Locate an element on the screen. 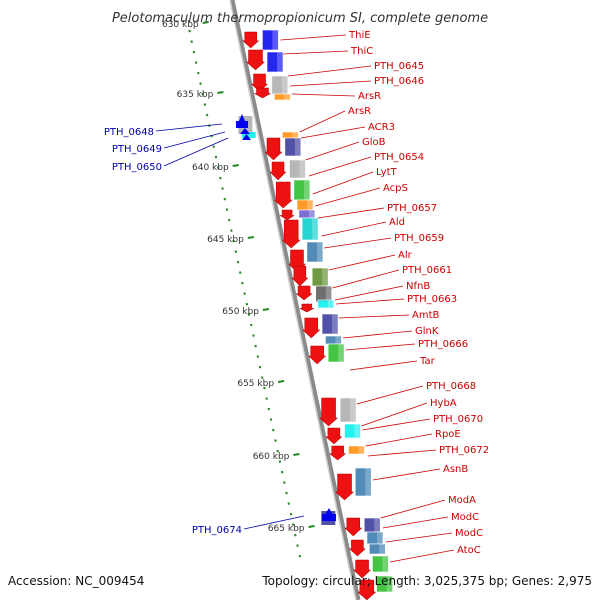 The image size is (600, 600). gene-label: NfnB is located at coordinates (418, 286).